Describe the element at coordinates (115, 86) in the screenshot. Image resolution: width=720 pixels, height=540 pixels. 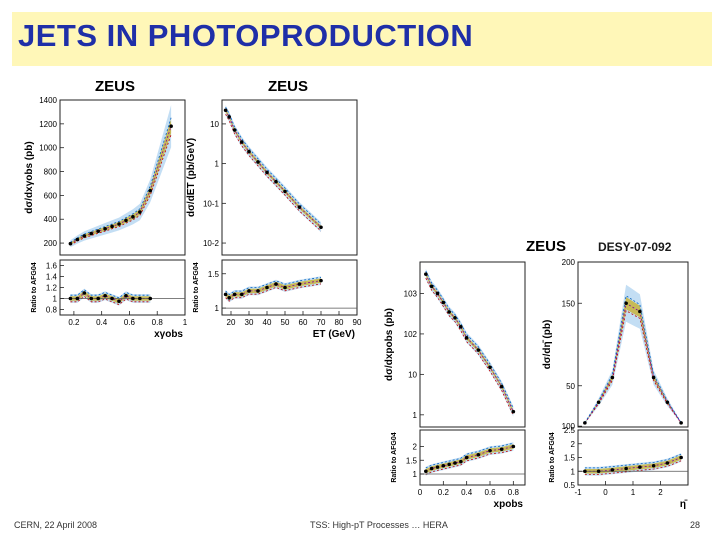
I see `plot-header-1: ZEUS` at that location.